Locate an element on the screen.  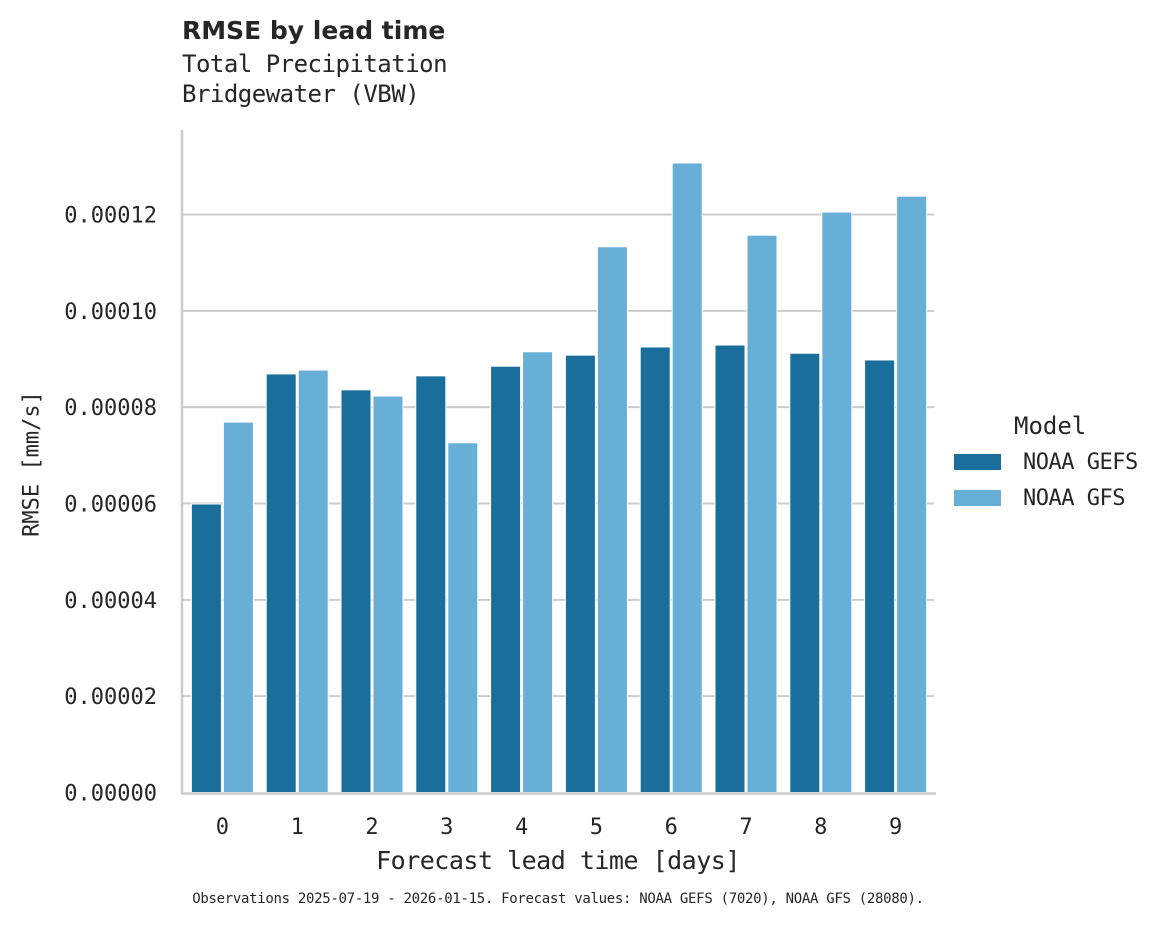
x-tick-label: 6 is located at coordinates (671, 827).